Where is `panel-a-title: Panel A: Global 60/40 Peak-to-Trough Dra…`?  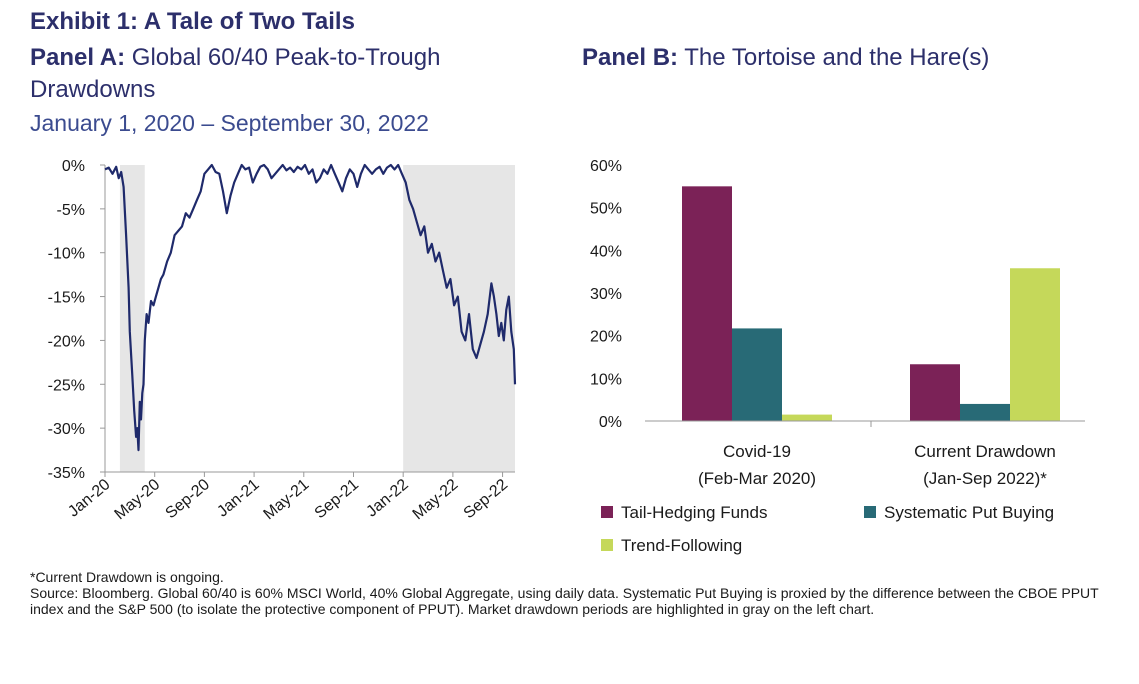 panel-a-title: Panel A: Global 60/40 Peak-to-Trough Dra… is located at coordinates (265, 74).